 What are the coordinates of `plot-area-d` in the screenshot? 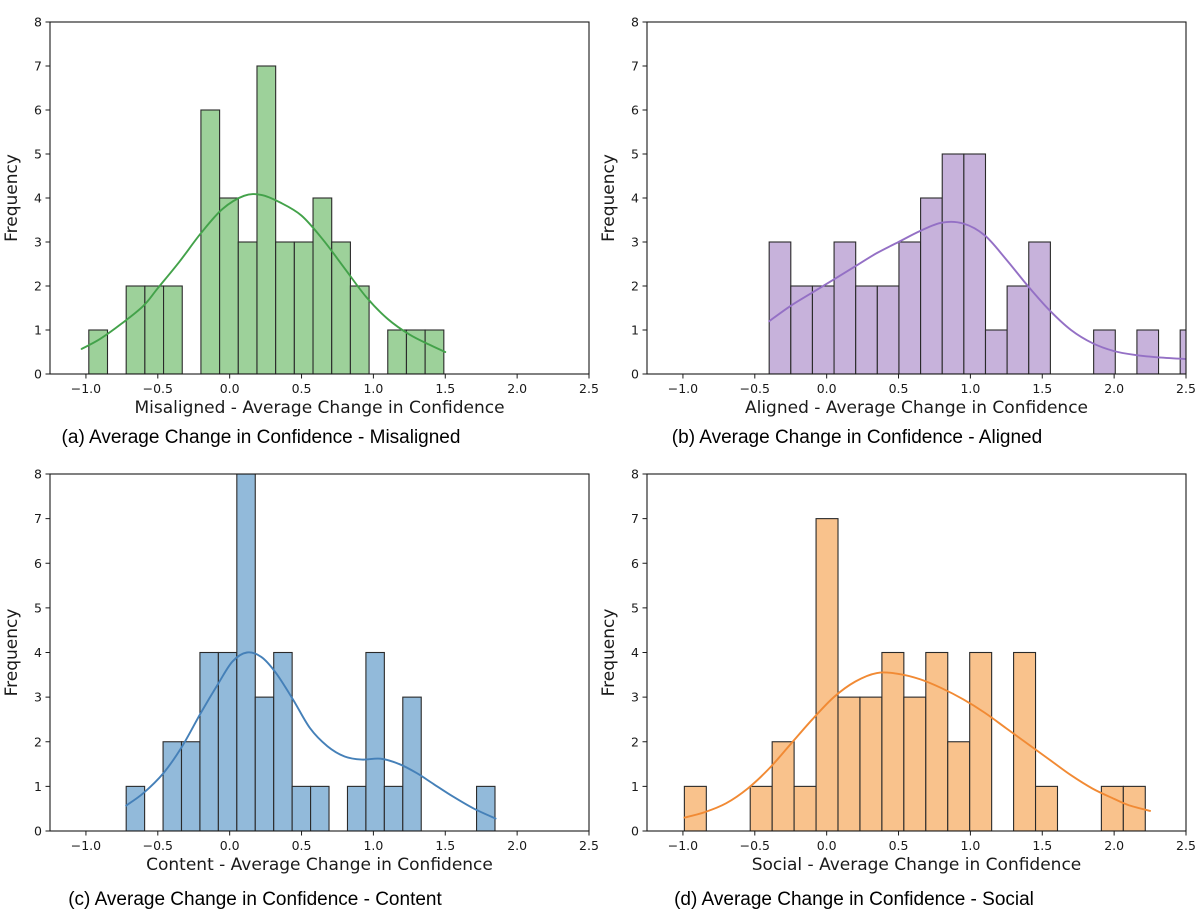 It's located at (917, 674).